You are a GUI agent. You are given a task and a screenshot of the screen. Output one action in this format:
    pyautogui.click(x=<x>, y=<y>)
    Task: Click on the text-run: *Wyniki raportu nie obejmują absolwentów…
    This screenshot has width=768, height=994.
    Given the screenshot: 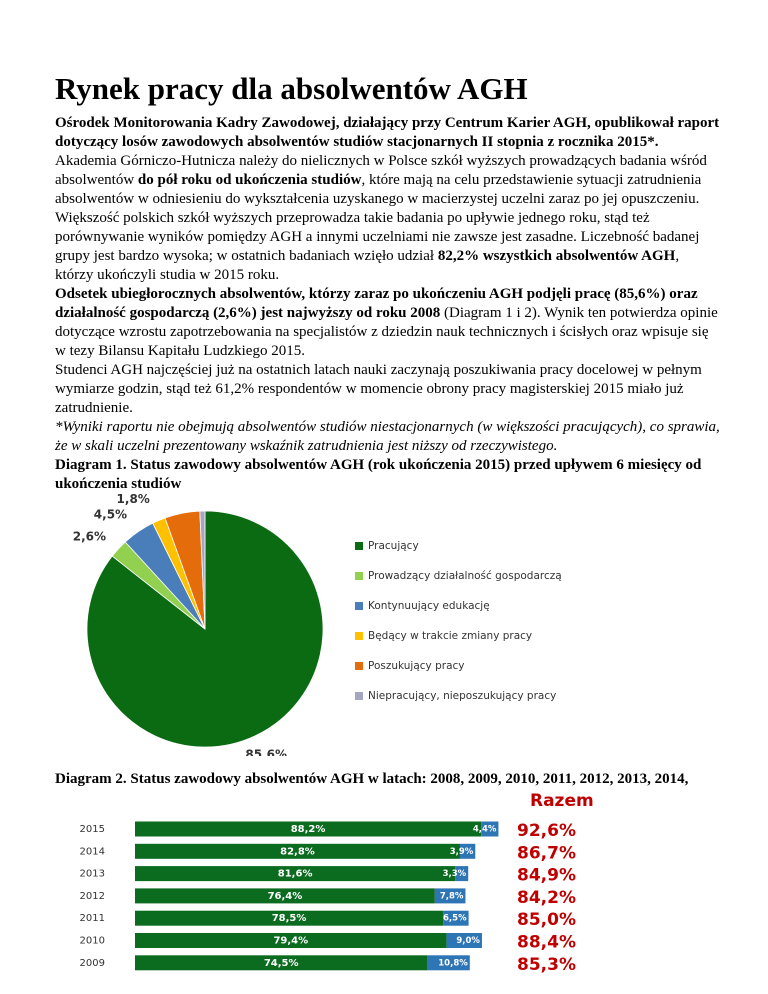 What is the action you would take?
    pyautogui.click(x=387, y=436)
    